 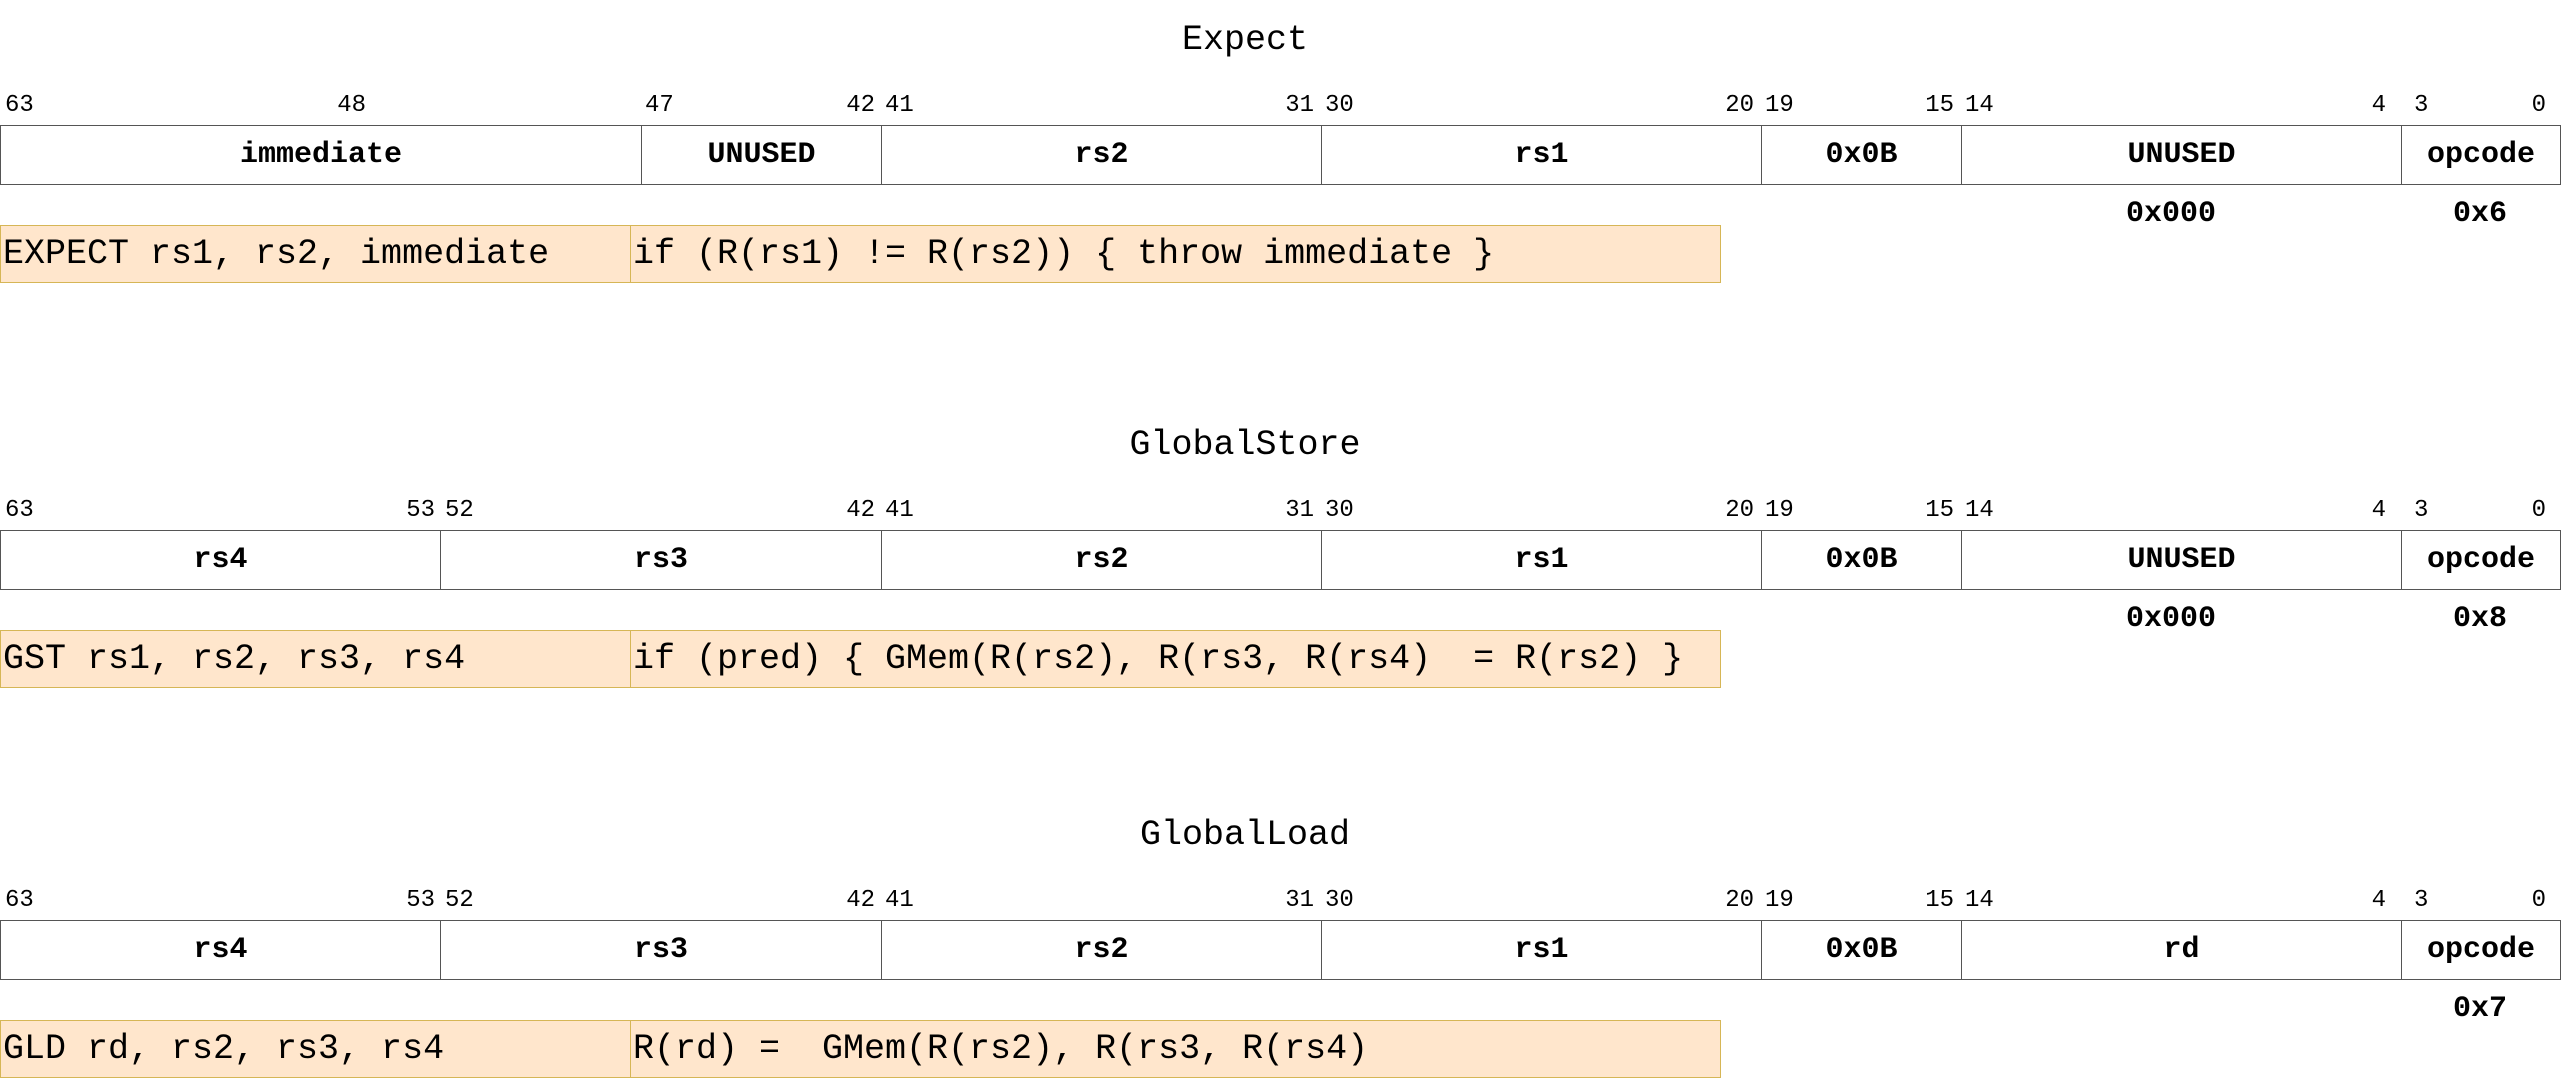 I want to click on field-immediate: immediate, so click(x=320, y=155).